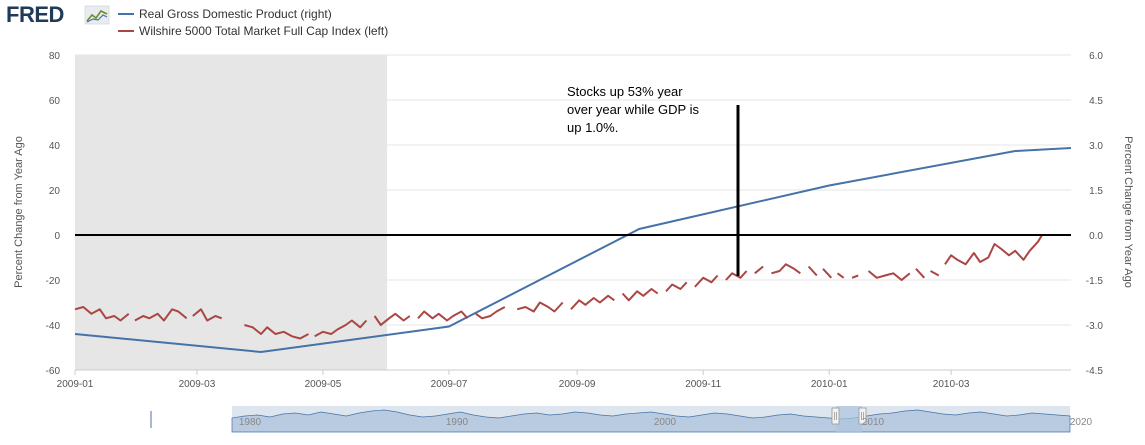 This screenshot has height=445, width=1145. What do you see at coordinates (1096, 56) in the screenshot?
I see `y-right-tick-label: 6.0` at bounding box center [1096, 56].